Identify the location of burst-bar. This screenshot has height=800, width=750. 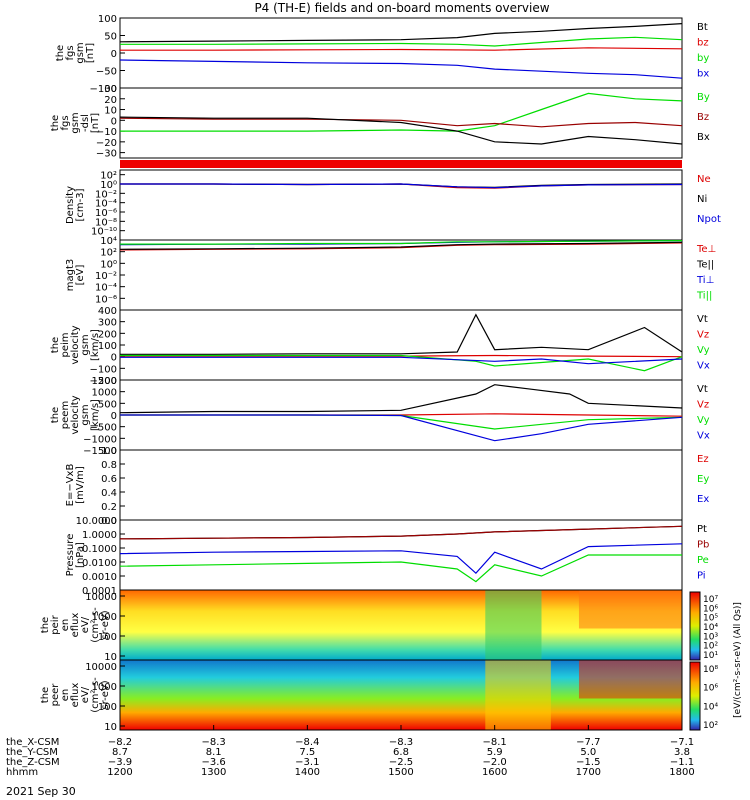
(401, 164).